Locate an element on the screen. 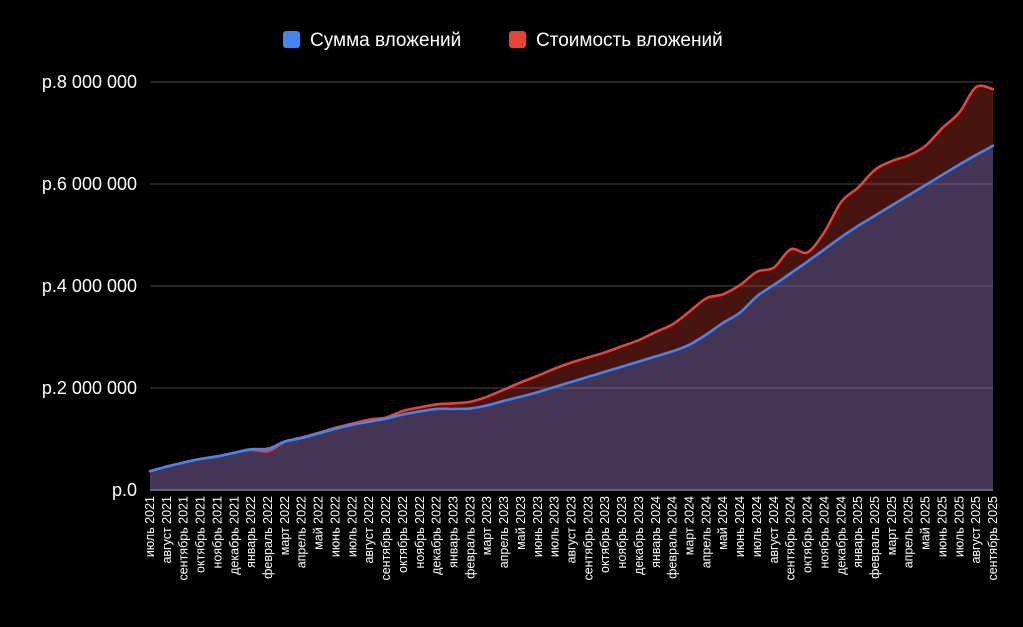 This screenshot has height=627, width=1023. x-tick-label: май 2023 is located at coordinates (521, 523).